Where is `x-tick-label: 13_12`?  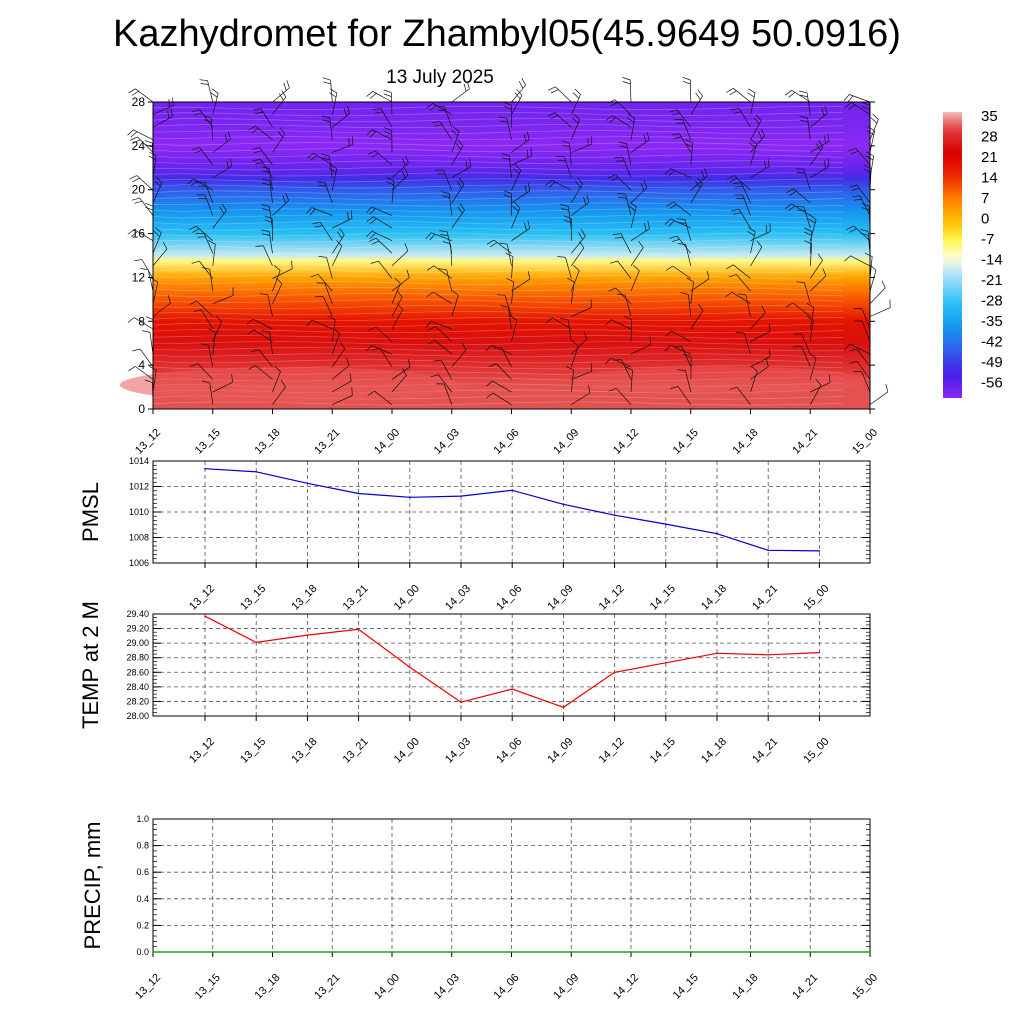 x-tick-label: 13_12 is located at coordinates (202, 751).